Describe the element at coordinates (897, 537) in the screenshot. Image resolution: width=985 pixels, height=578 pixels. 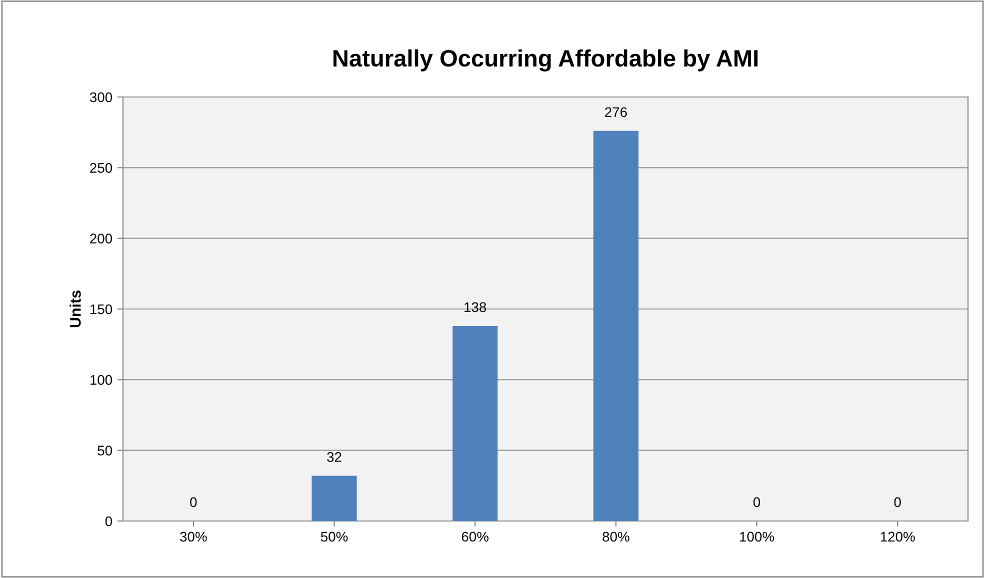
I see `x-tick-label: 120%` at that location.